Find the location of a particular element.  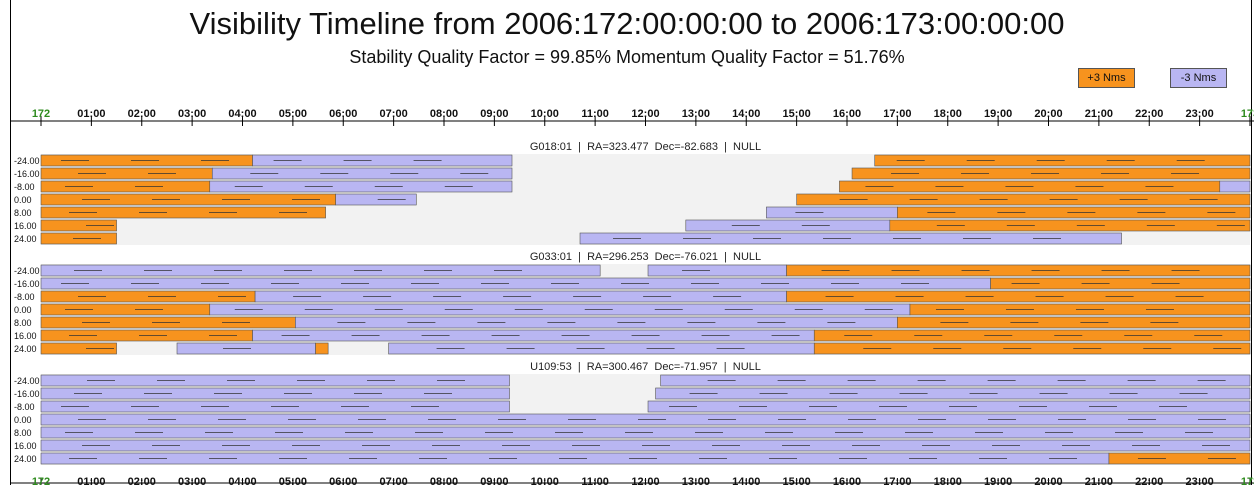

bottom-tick-label: 18:00 is located at coordinates (948, 480).